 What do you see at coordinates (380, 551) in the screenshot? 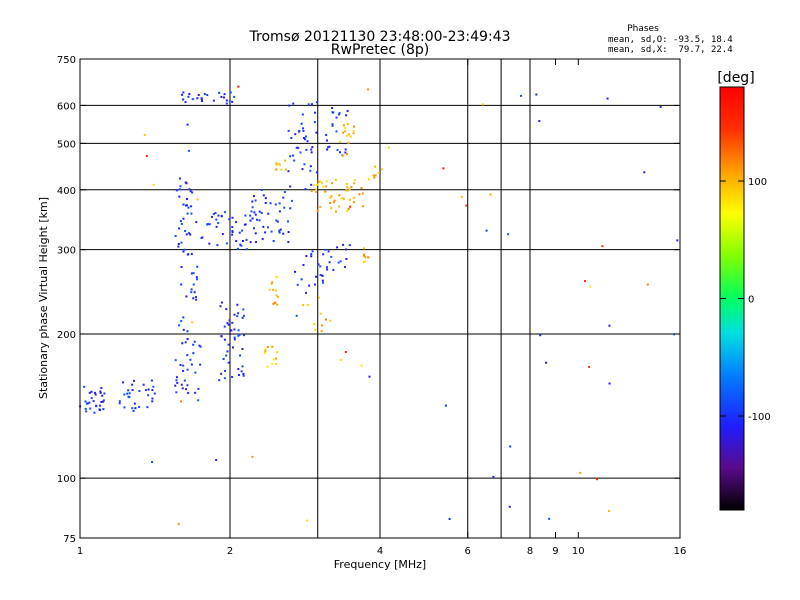
I see `x-tick-label: 4` at bounding box center [380, 551].